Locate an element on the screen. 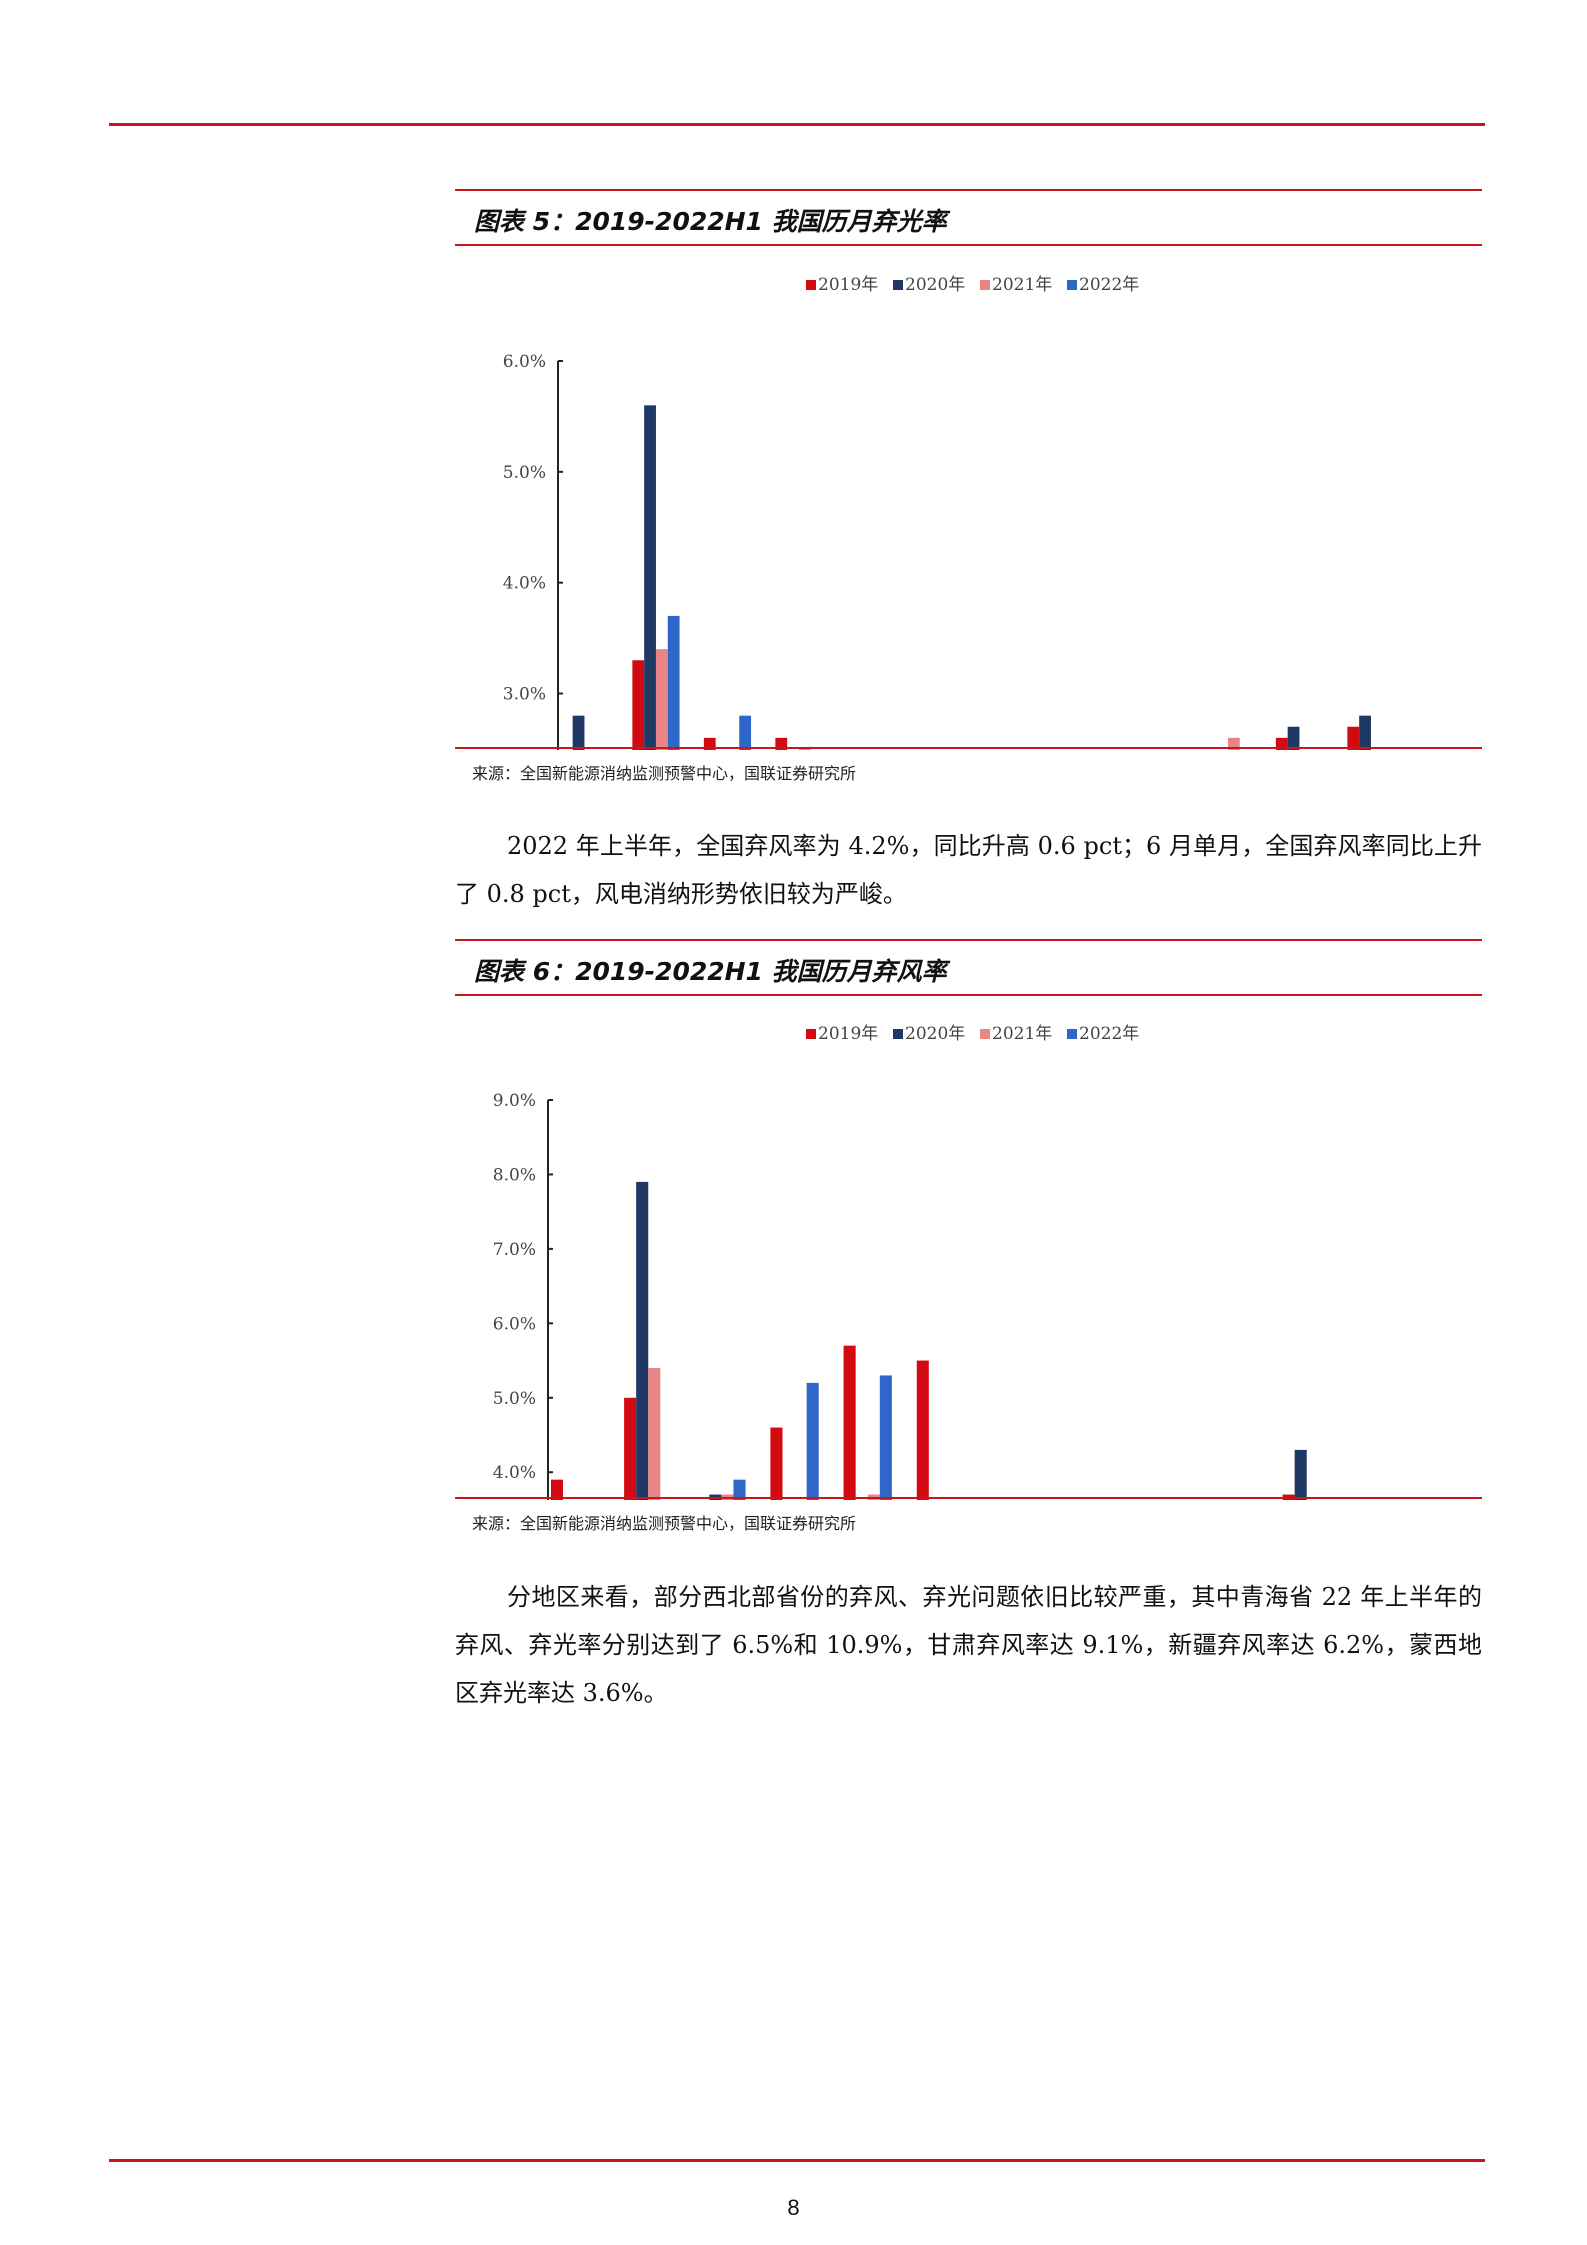 This screenshot has width=1587, height=2245. bar-2019年-3月 is located at coordinates (709, 743).